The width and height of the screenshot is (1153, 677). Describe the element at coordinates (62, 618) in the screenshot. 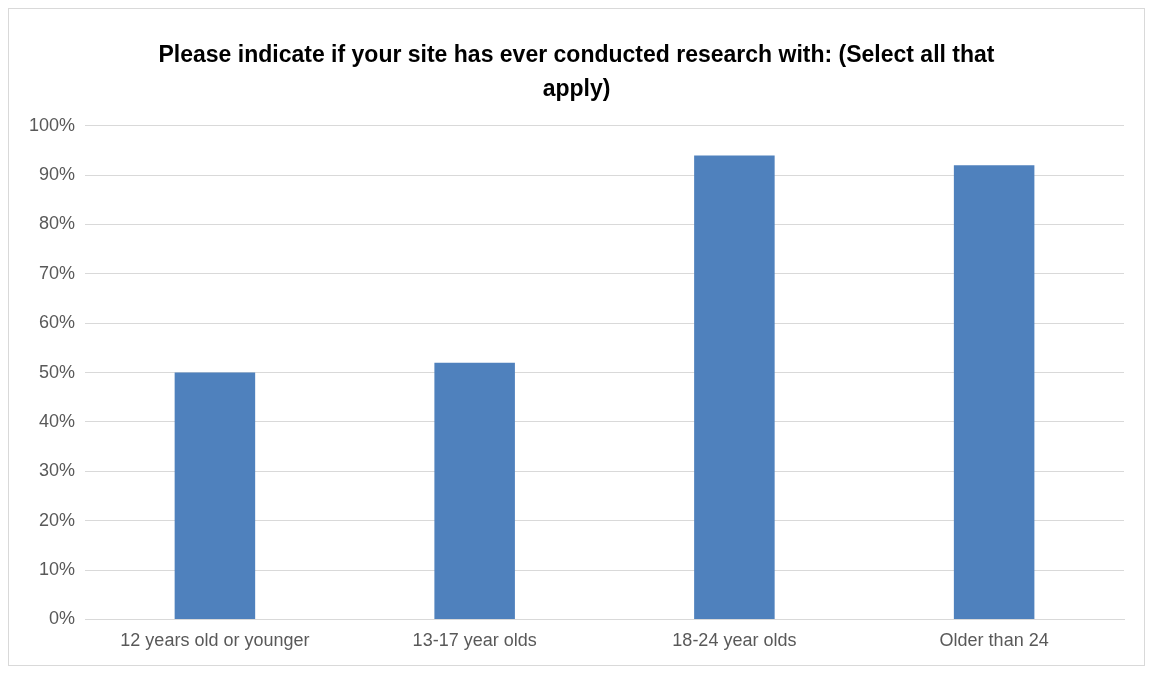

I see `y-tick-label: 0%` at that location.